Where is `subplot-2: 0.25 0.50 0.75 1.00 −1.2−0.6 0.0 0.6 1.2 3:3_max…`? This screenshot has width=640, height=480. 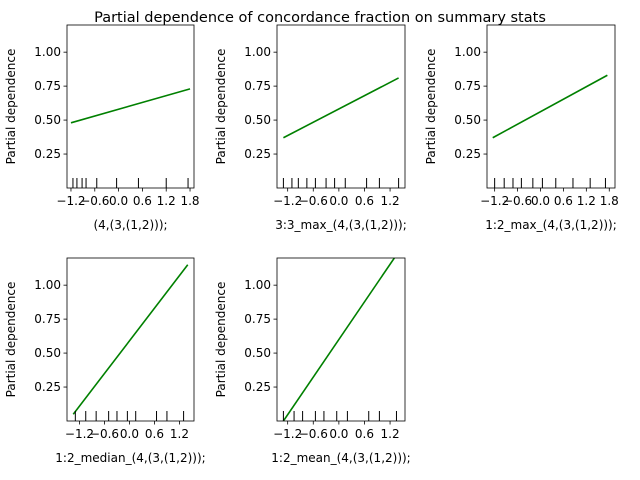 subplot-2: 0.25 0.50 0.75 1.00 −1.2−0.6 0.0 0.6 1.2 3:3_max… is located at coordinates (310, 128).